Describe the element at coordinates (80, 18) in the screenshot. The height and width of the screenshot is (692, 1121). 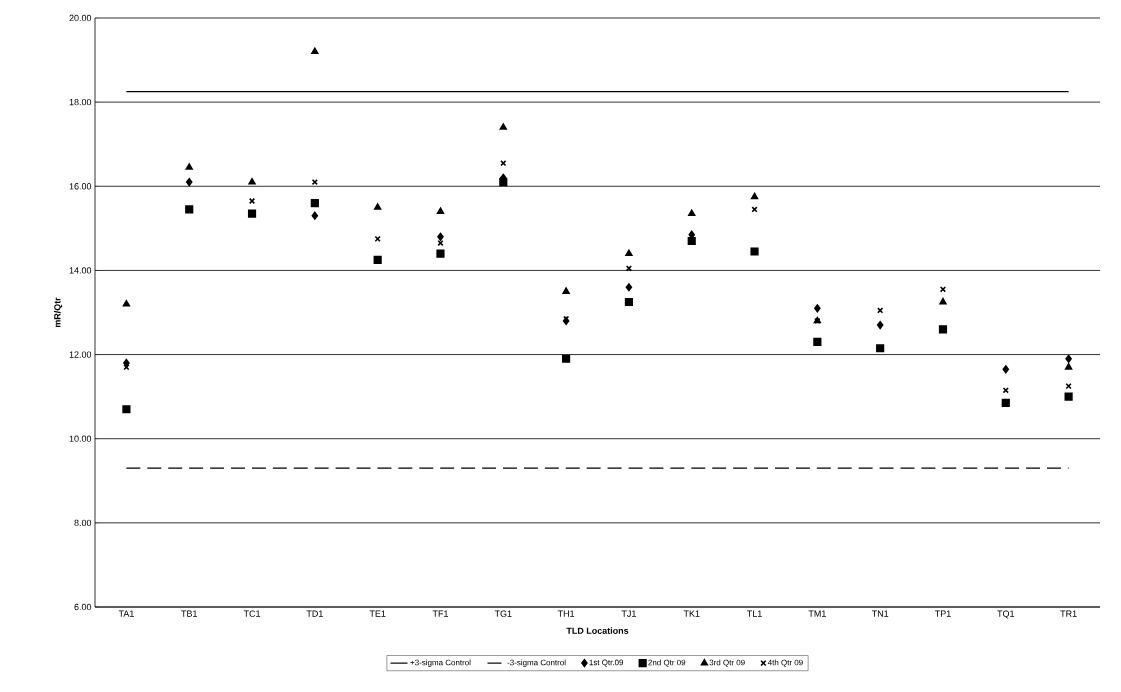
I see `y-tick-label: 20.00` at that location.